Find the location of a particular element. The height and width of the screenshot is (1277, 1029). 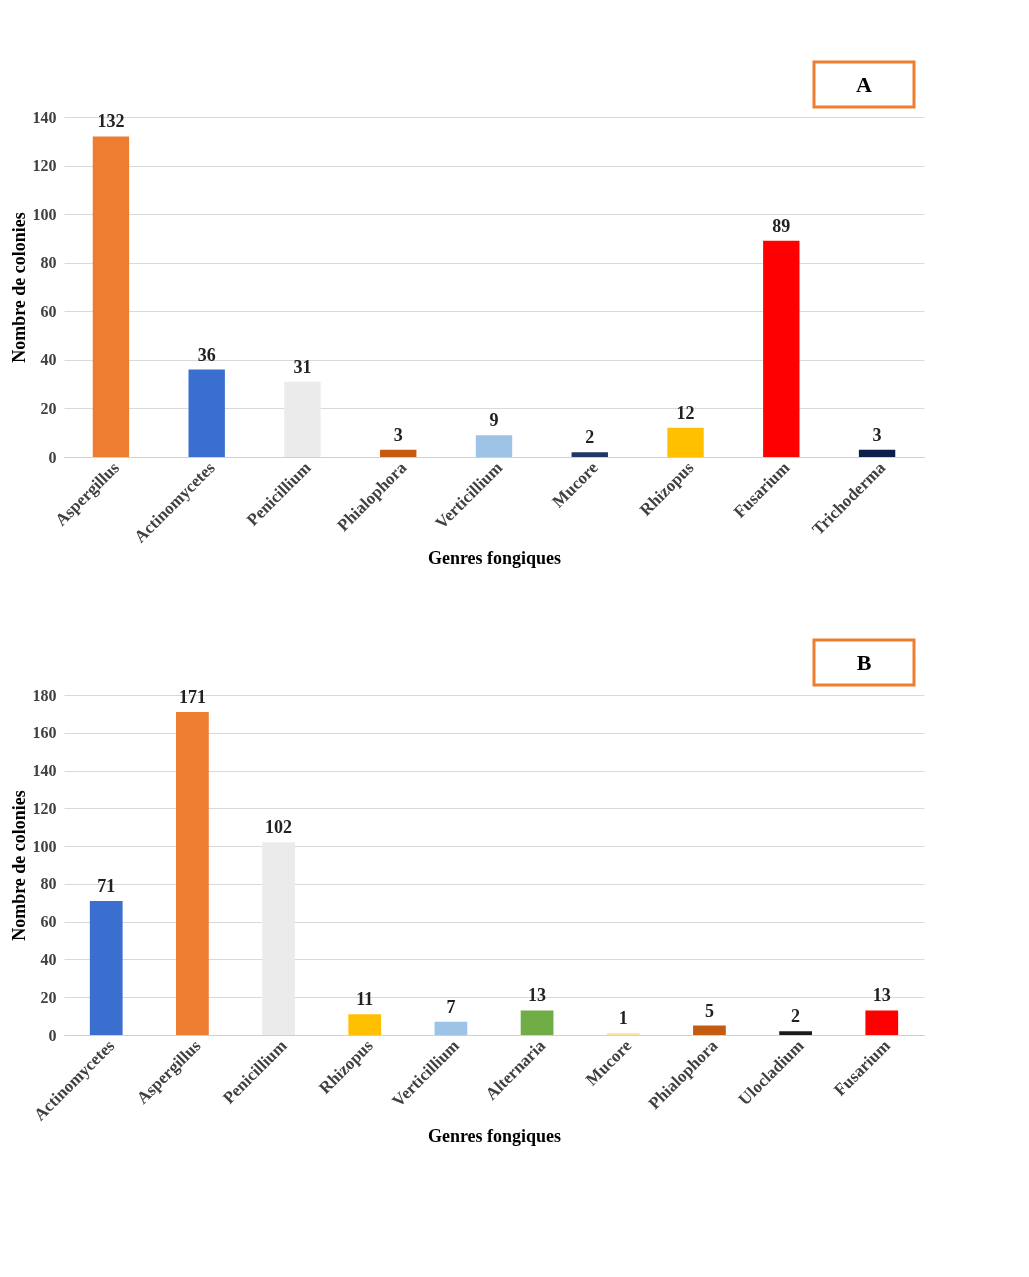

data-label: 102 is located at coordinates (279, 827).